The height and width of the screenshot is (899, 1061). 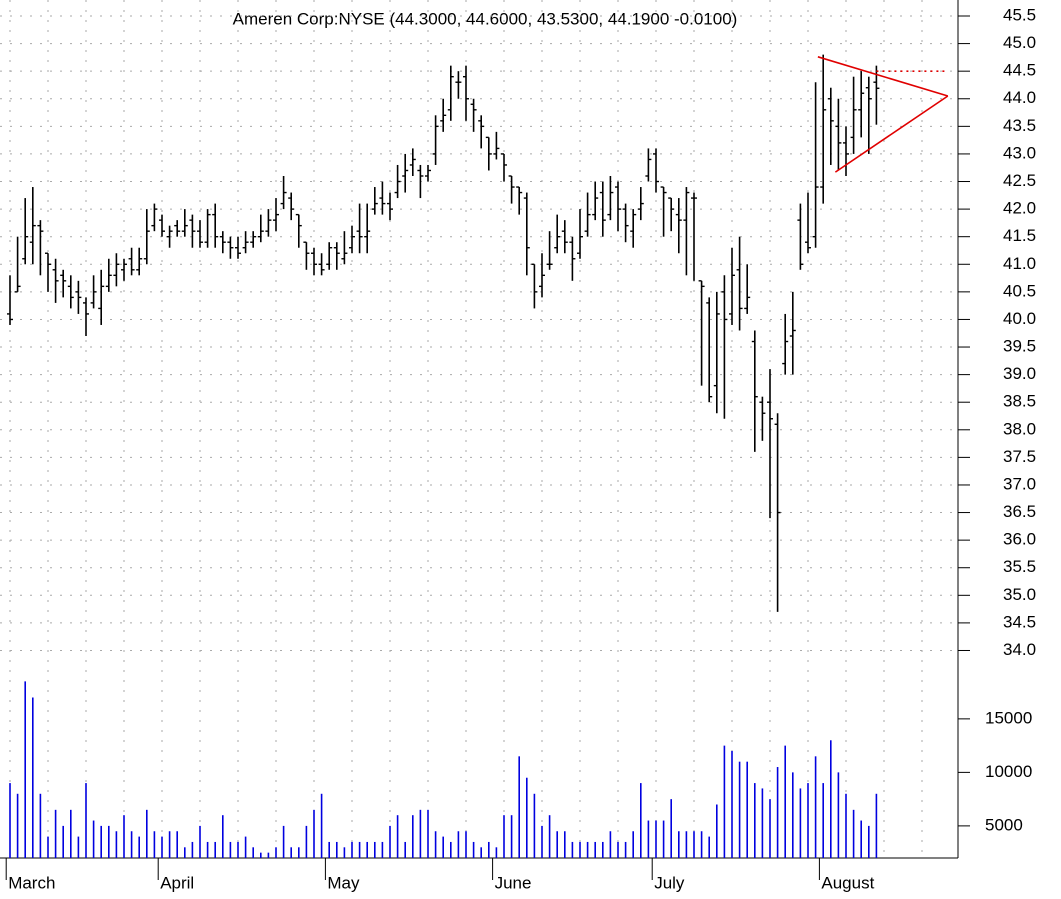 What do you see at coordinates (1019, 373) in the screenshot?
I see `y-tick-label: 39.0` at bounding box center [1019, 373].